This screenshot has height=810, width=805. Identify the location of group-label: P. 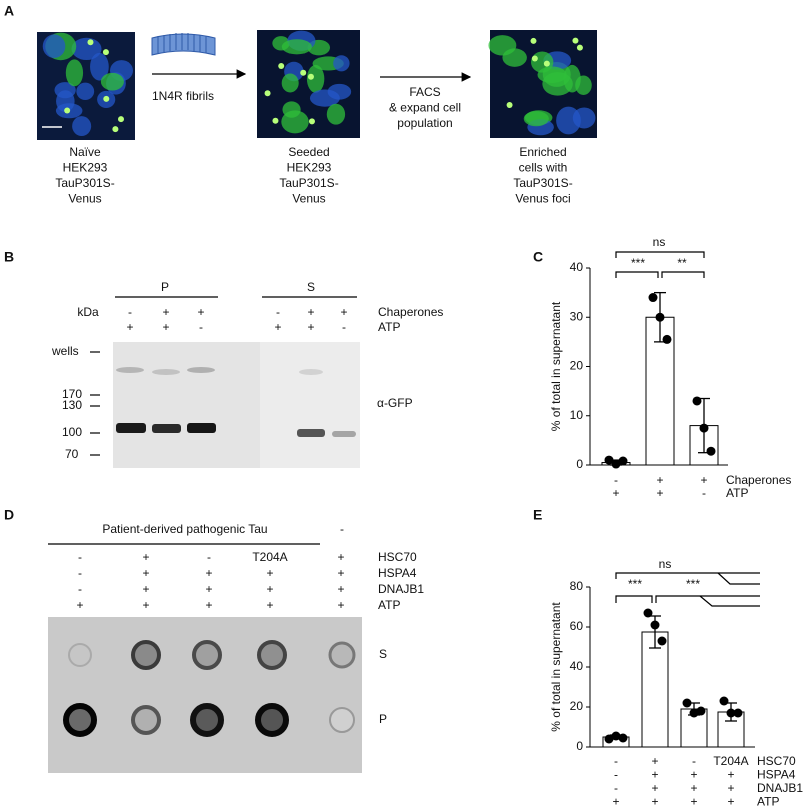
(165, 287).